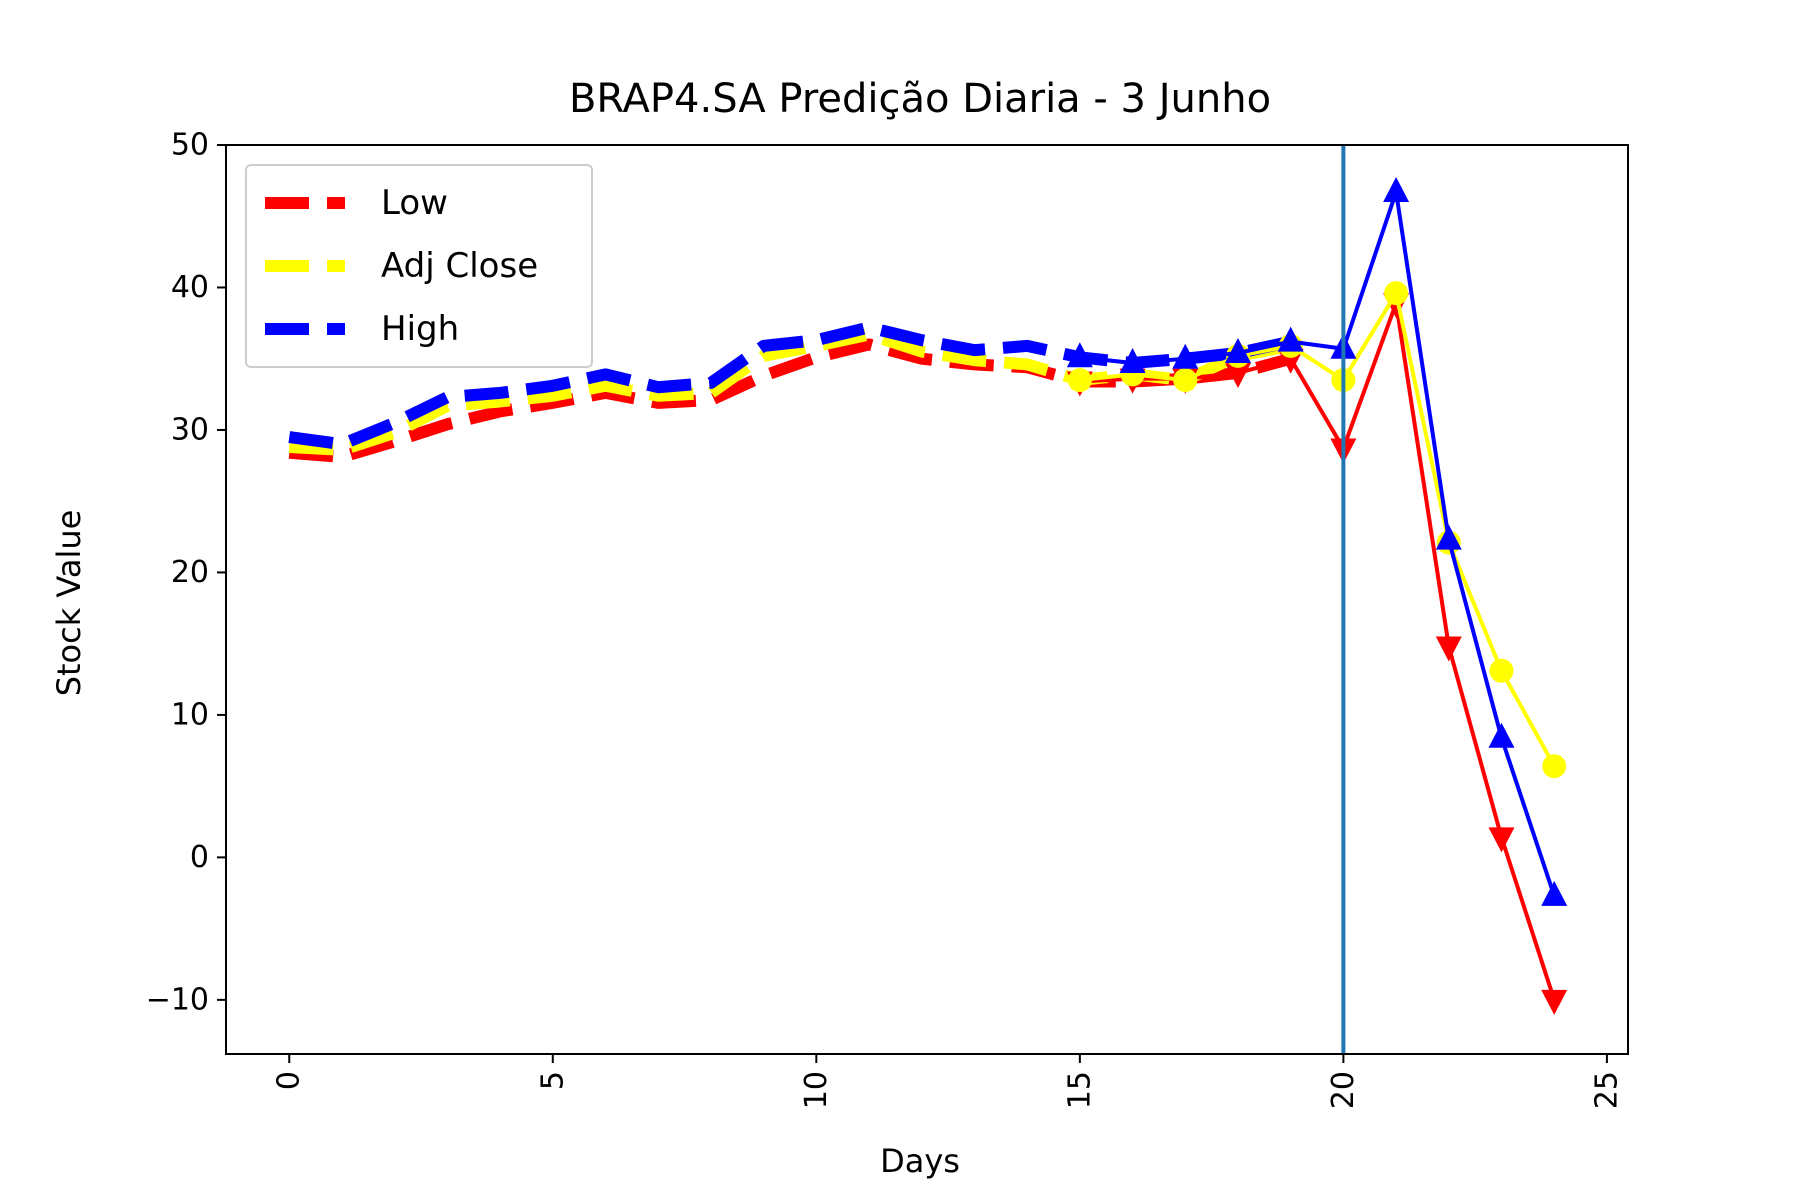  What do you see at coordinates (790, 401) in the screenshot?
I see `low-historical-line` at bounding box center [790, 401].